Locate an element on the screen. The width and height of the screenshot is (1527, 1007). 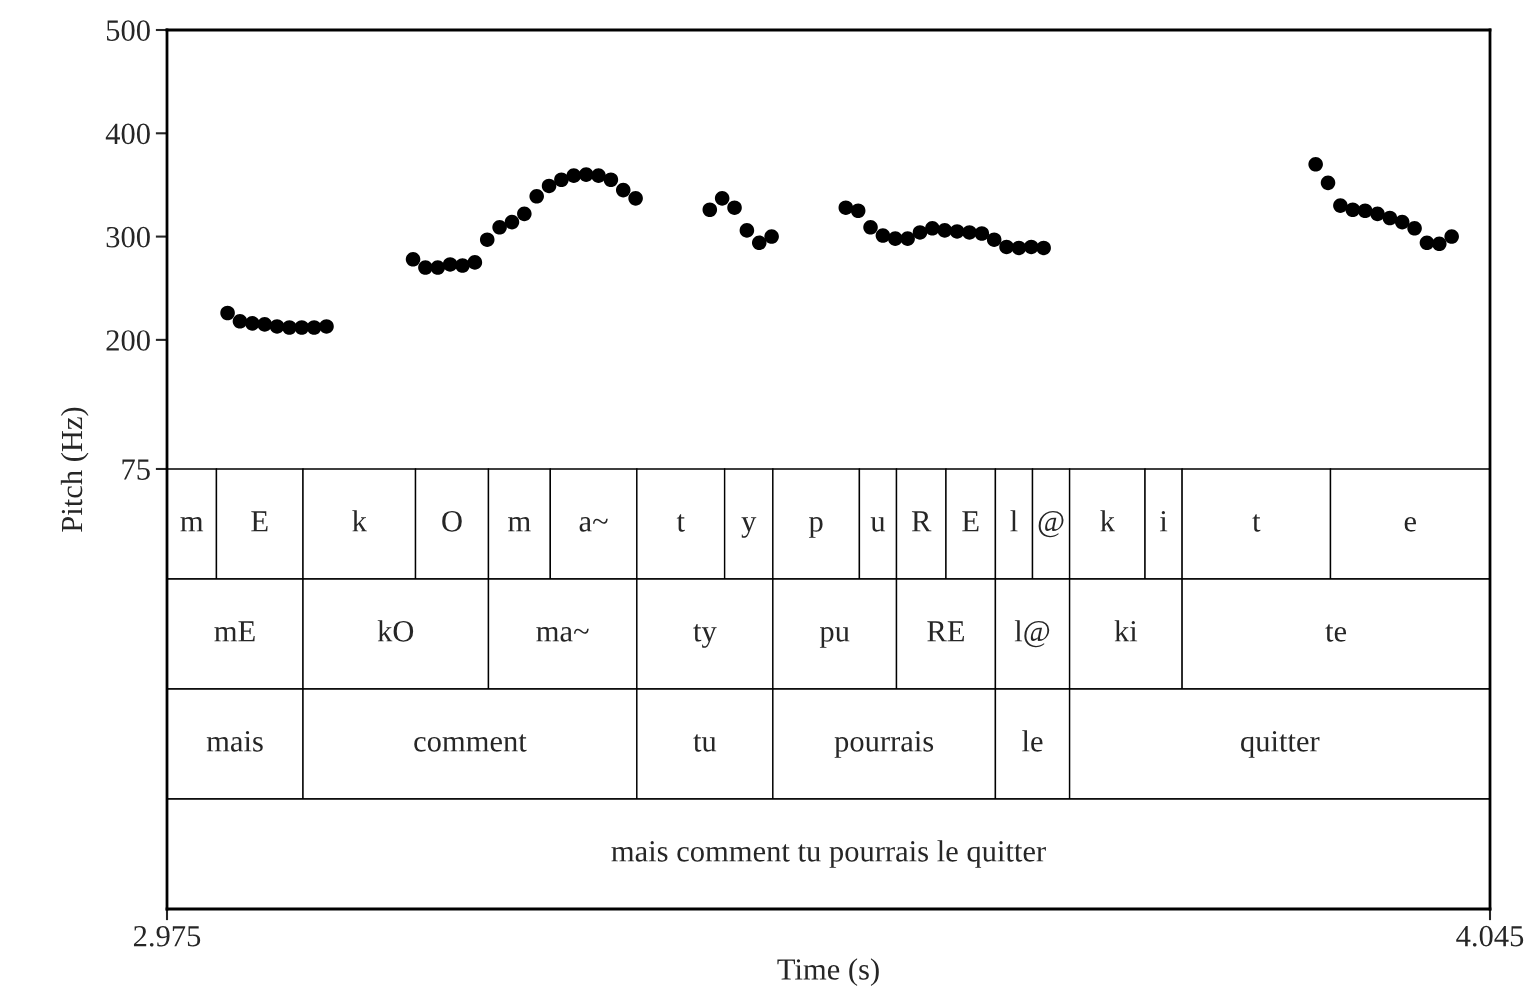
band-label: kO is located at coordinates (395, 631).